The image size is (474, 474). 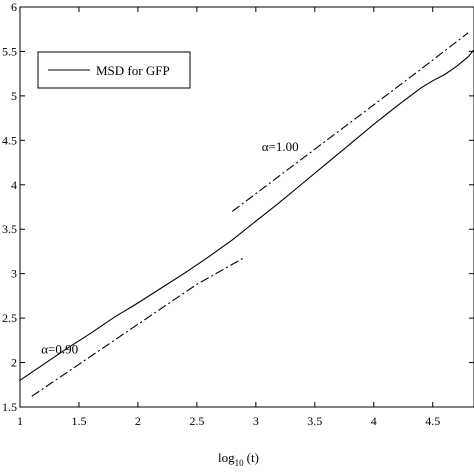 What do you see at coordinates (133, 70) in the screenshot?
I see `legend-label-msd: MSD for GFP` at bounding box center [133, 70].